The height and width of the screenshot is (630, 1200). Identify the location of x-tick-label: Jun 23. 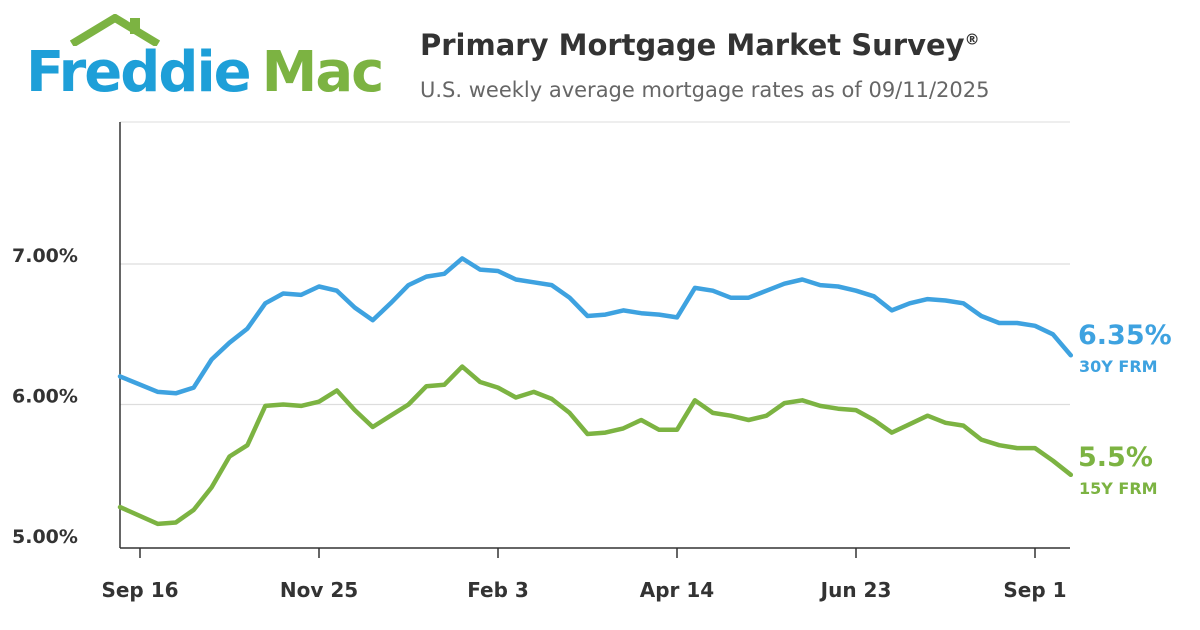
(855, 590).